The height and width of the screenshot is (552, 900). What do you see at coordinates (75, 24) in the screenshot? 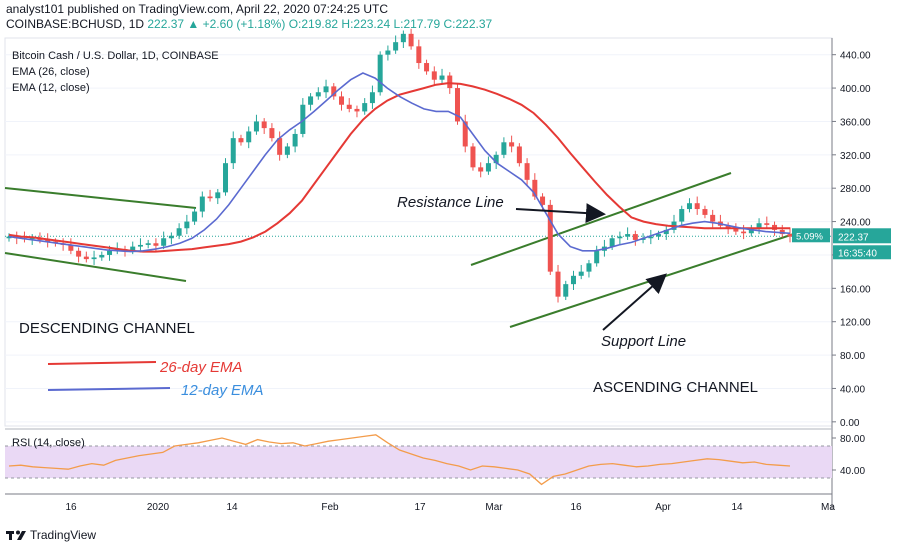
I see `symbol-line: COINBASE:BCHUSD, 1D` at bounding box center [75, 24].